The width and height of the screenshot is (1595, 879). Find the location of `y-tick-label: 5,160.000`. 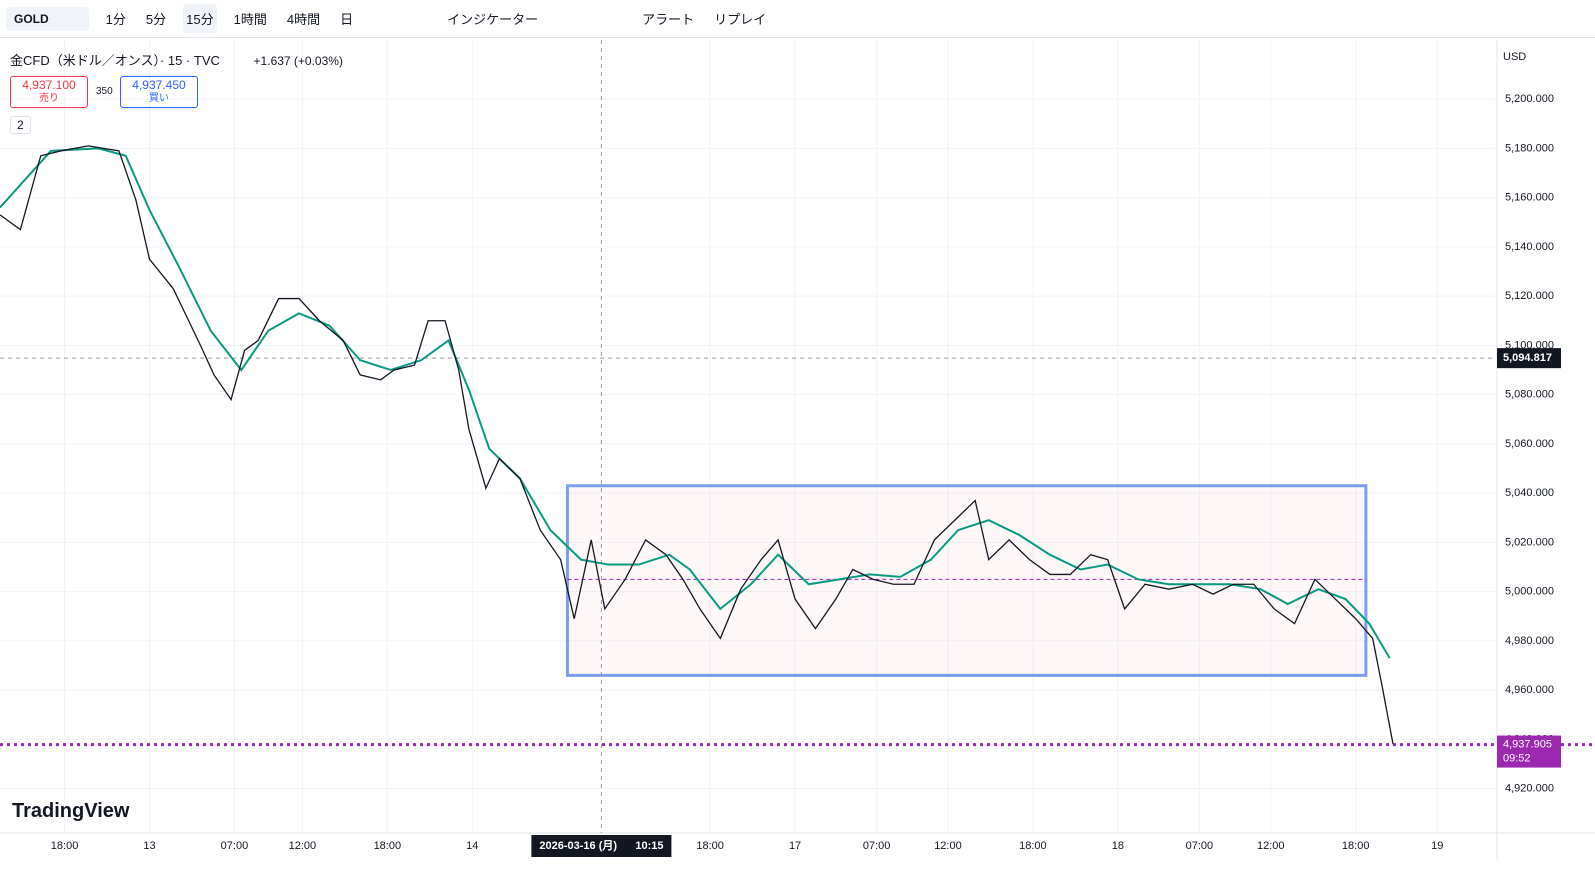

y-tick-label: 5,160.000 is located at coordinates (1529, 198).